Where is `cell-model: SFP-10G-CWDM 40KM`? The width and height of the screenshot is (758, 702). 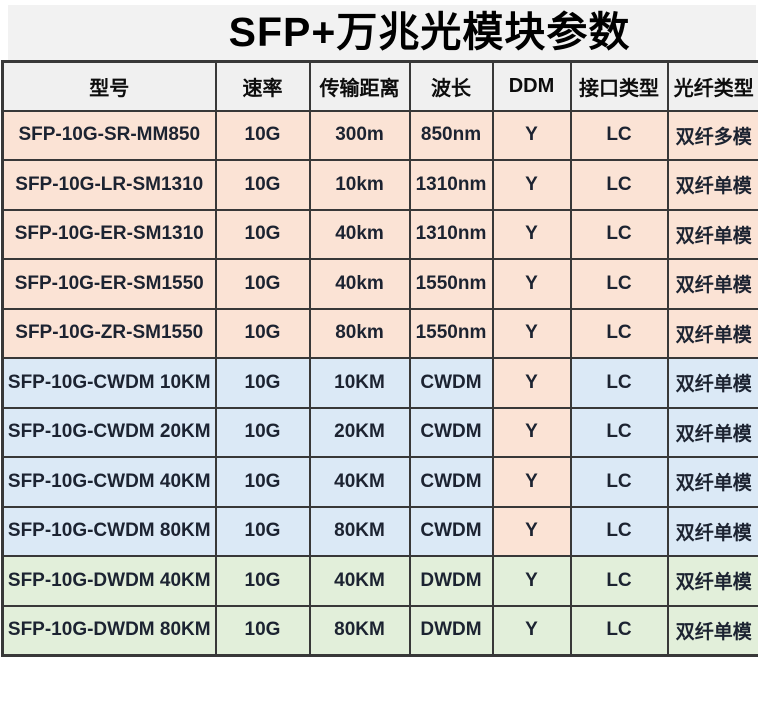 cell-model: SFP-10G-CWDM 40KM is located at coordinates (109, 482).